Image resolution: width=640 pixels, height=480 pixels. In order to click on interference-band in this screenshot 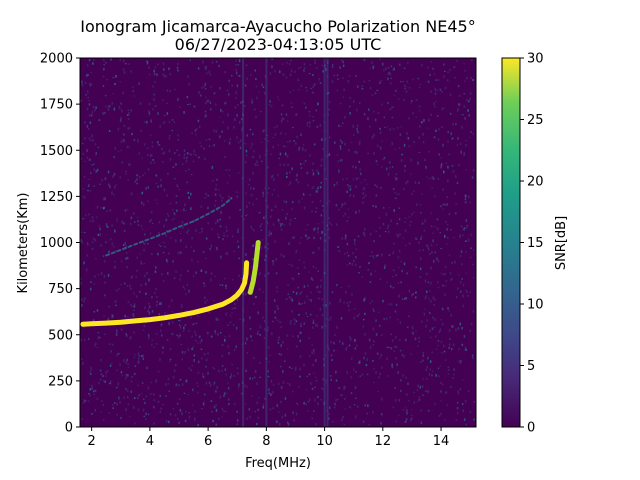, I will do `click(324, 242)`.